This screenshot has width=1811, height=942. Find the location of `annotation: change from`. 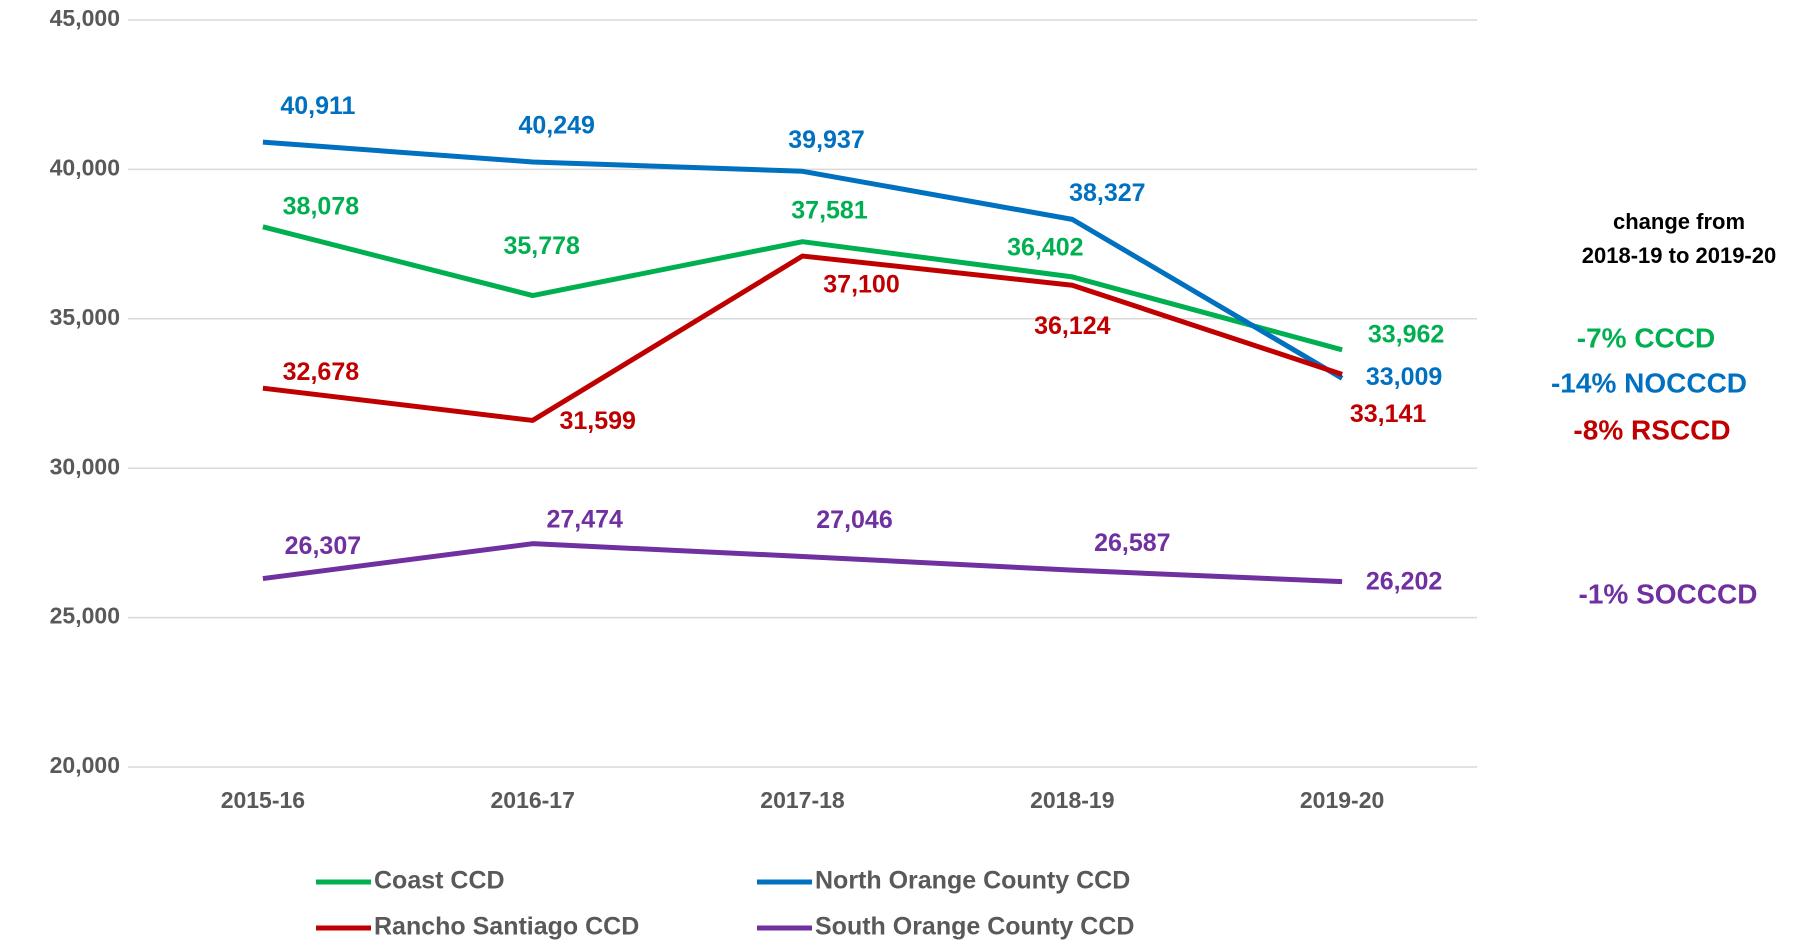

annotation: change from is located at coordinates (1679, 221).